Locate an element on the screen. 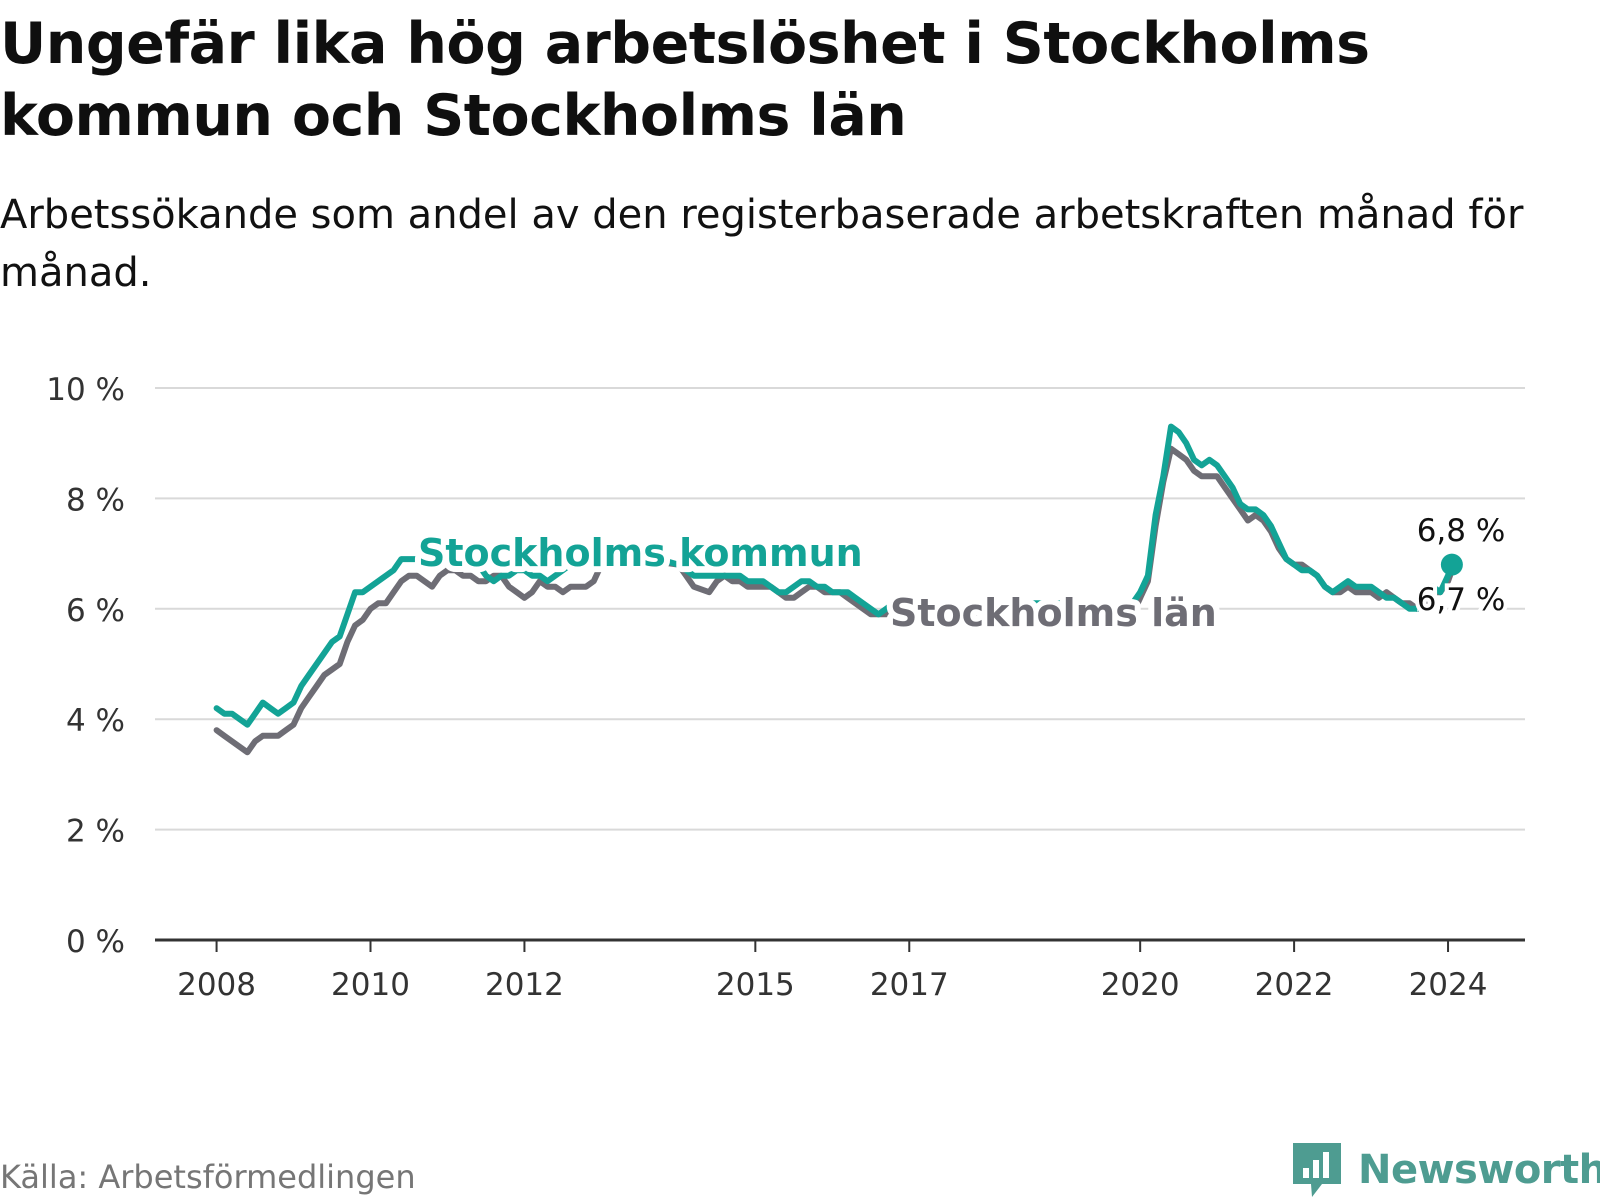 Image resolution: width=1600 pixels, height=1200 pixels. newsworthy-logo-icon is located at coordinates (1317, 1170).